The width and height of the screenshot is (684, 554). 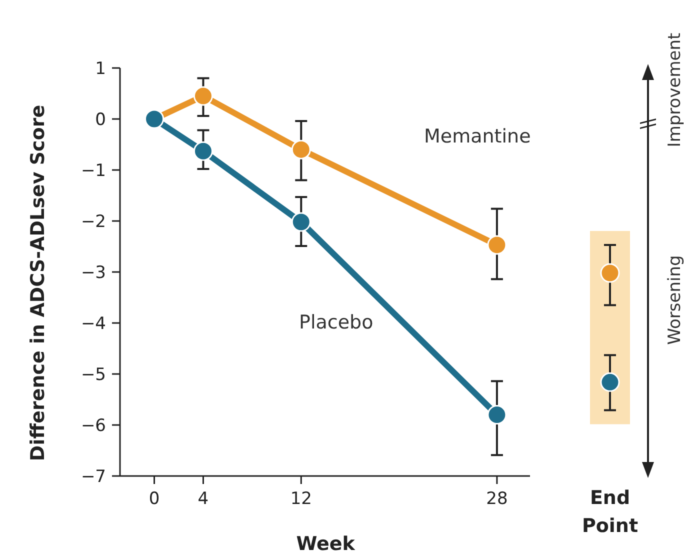 I want to click on x-tick-label: 28, so click(x=497, y=499).